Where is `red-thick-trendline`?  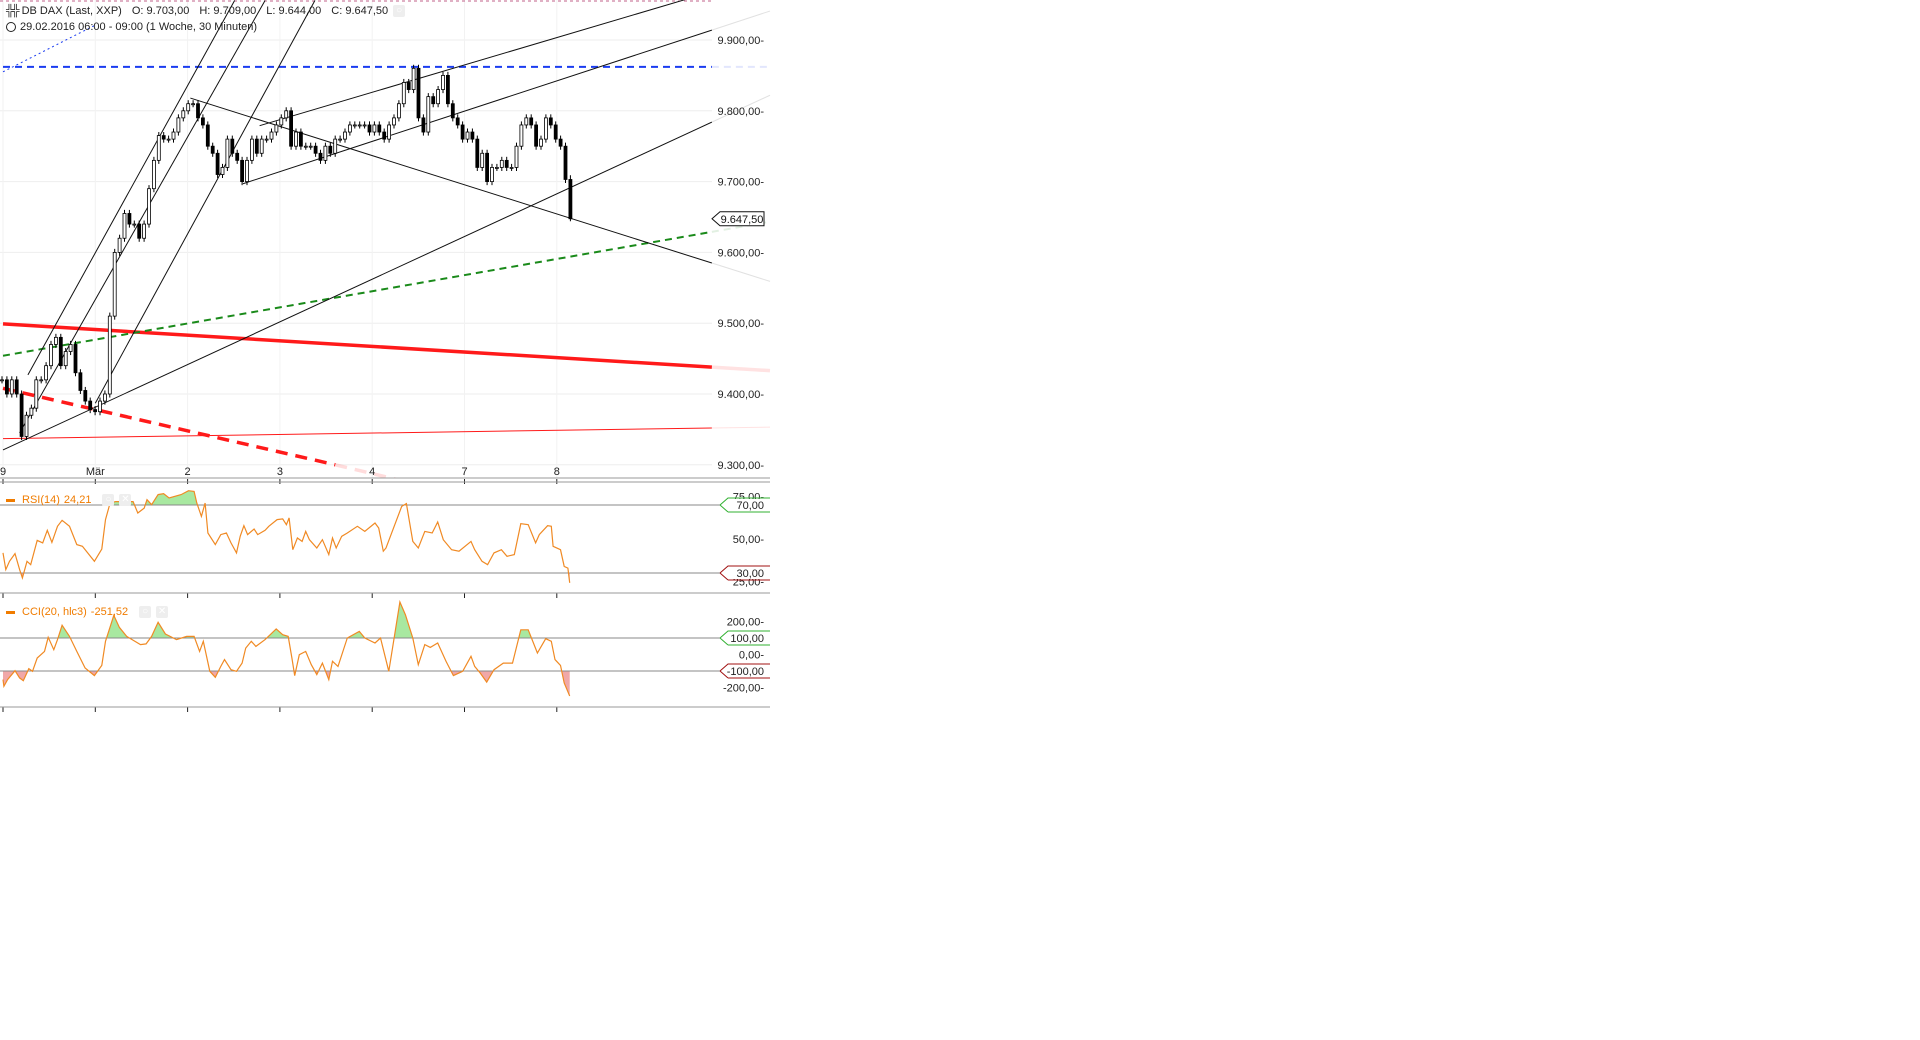 red-thick-trendline is located at coordinates (357, 345).